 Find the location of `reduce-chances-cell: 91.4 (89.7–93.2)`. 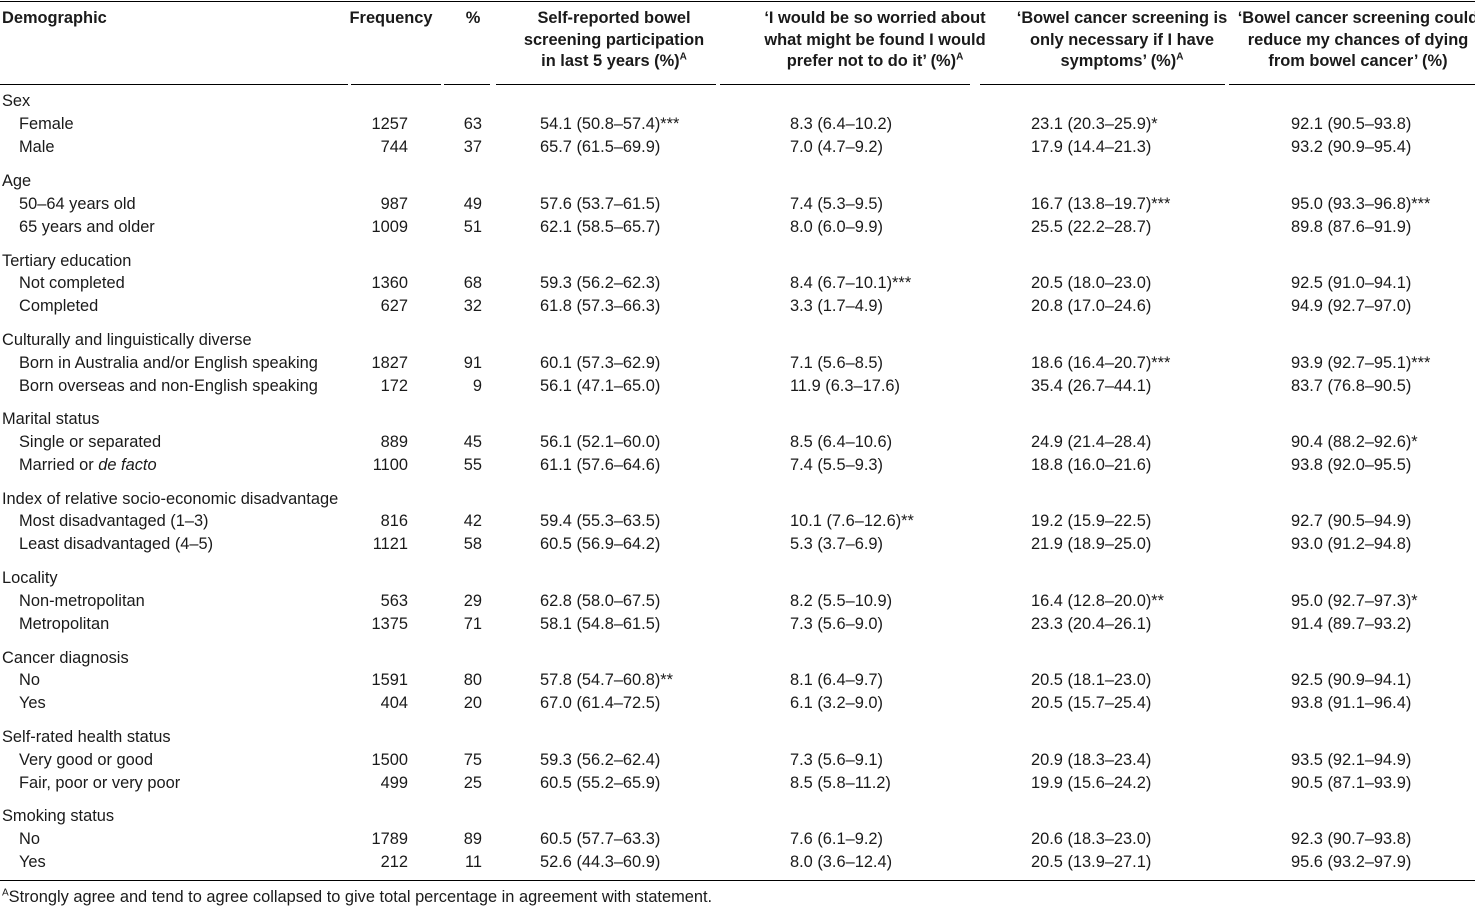

reduce-chances-cell: 91.4 (89.7–93.2) is located at coordinates (1351, 624).